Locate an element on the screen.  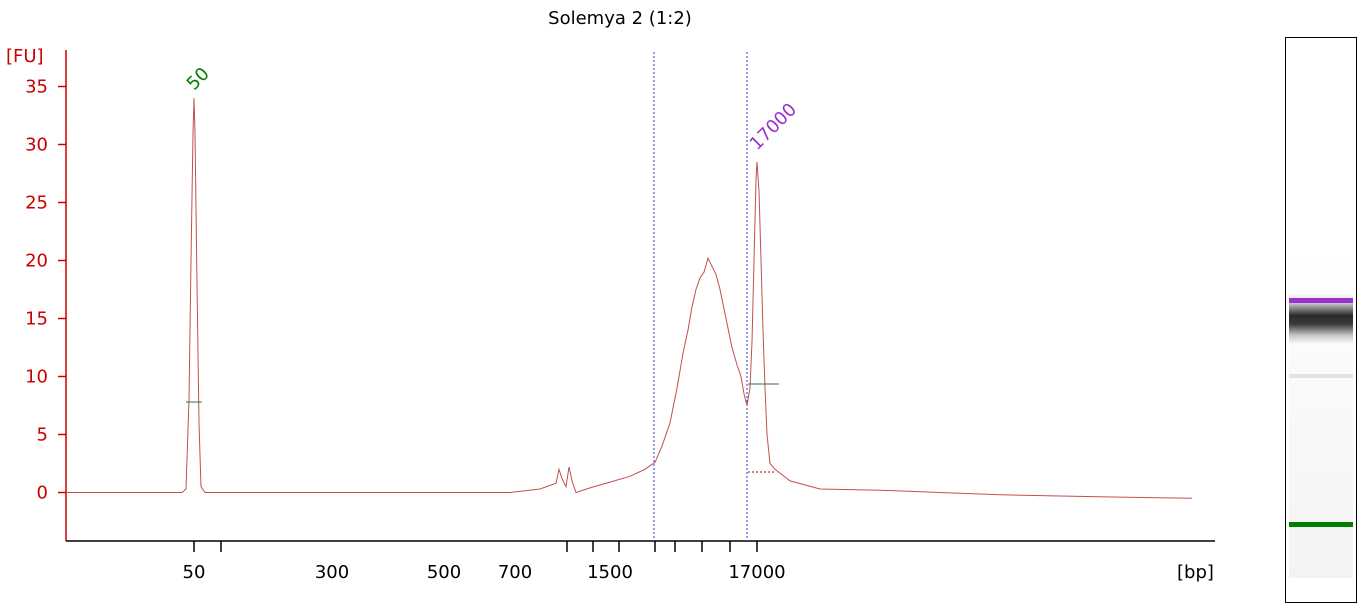
y-tick-label: 0 is located at coordinates (42, 493).